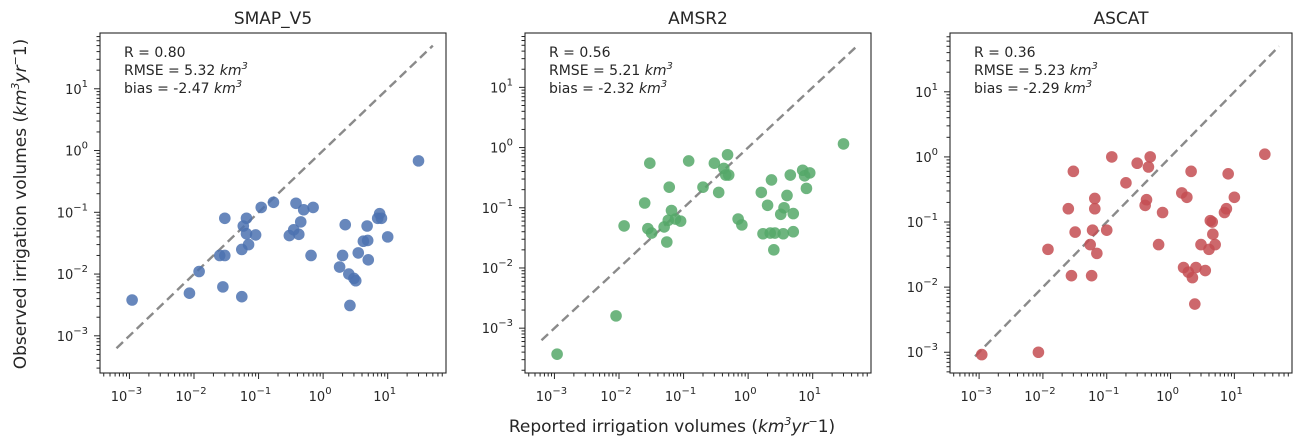 The height and width of the screenshot is (440, 1294). What do you see at coordinates (21, 73) in the screenshot?
I see `y-axis-label-unit-yr: yr` at bounding box center [21, 73].